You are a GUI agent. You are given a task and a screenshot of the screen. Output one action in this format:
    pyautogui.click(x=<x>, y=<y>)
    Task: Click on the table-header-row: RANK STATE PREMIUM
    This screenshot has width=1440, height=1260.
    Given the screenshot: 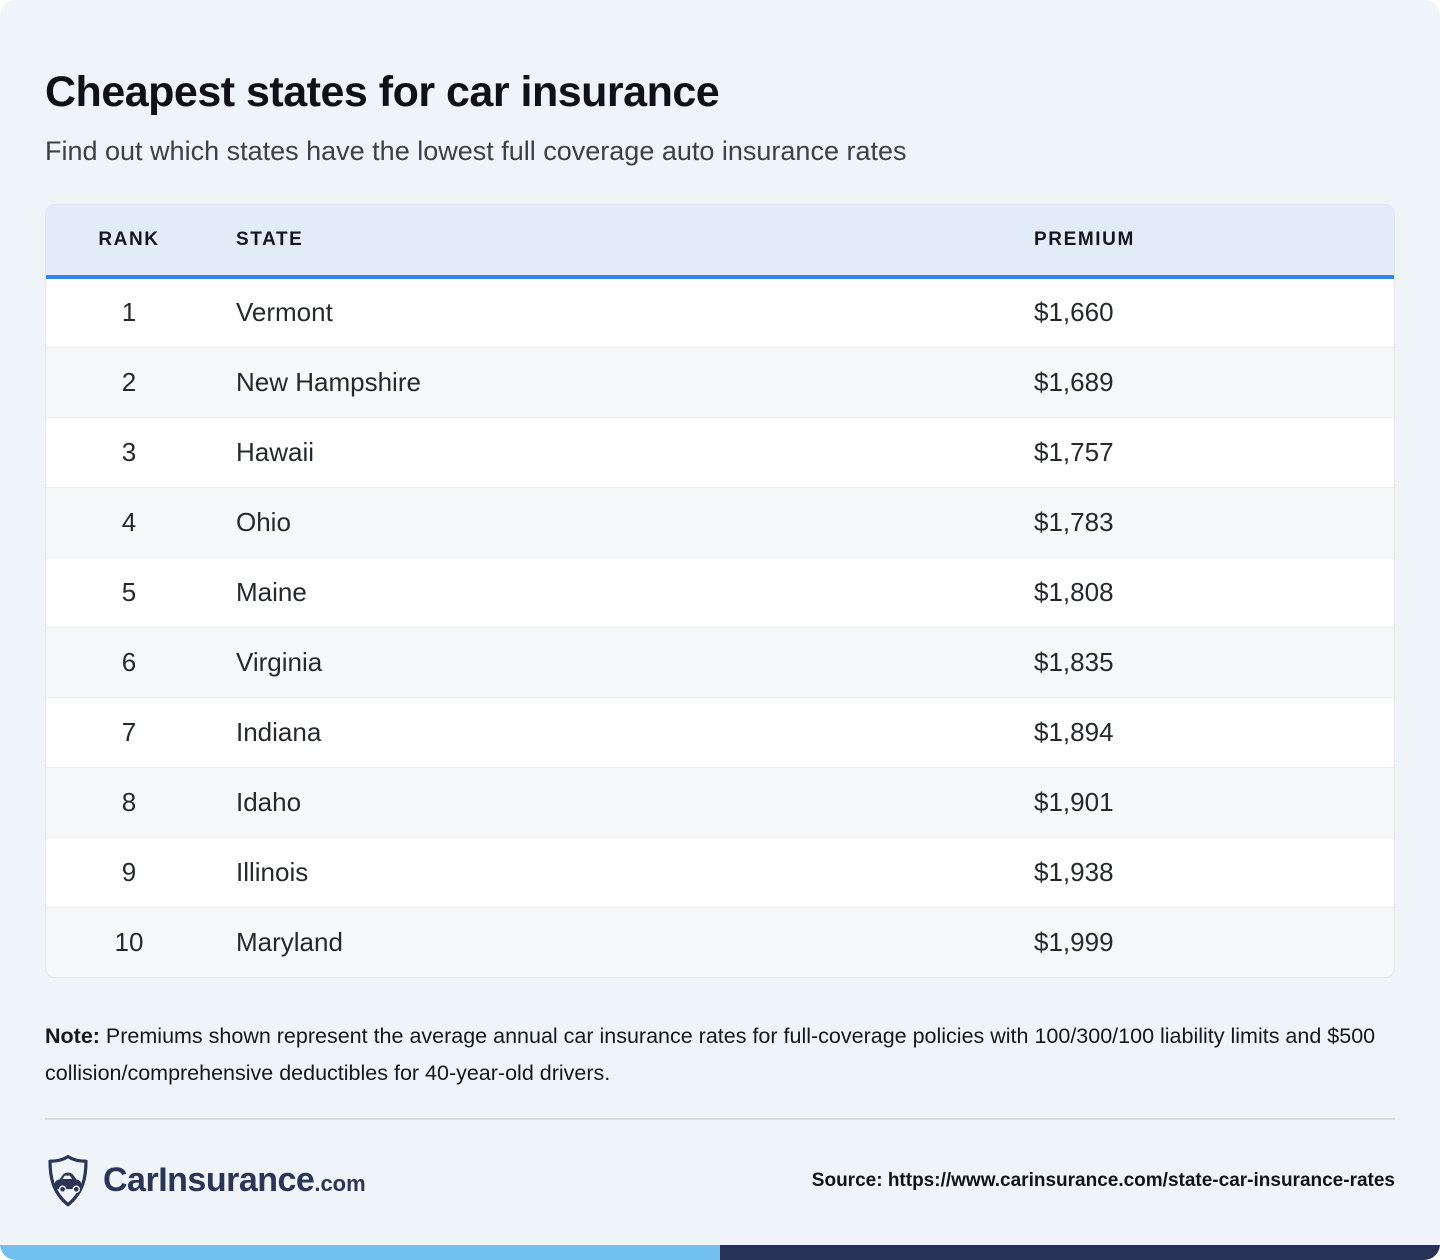 What is the action you would take?
    pyautogui.click(x=720, y=242)
    